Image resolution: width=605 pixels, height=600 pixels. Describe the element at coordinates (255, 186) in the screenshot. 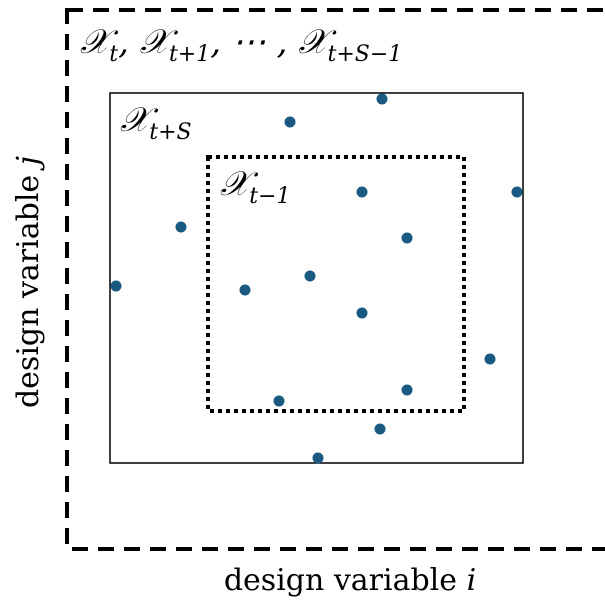

I see `inner-region-label: 𝒳t−1` at that location.